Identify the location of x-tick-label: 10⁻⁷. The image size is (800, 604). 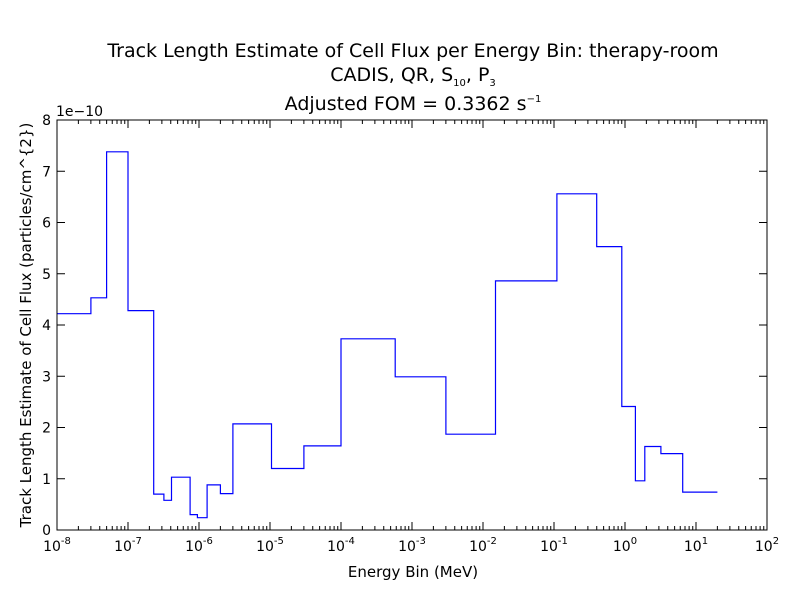
(128, 545).